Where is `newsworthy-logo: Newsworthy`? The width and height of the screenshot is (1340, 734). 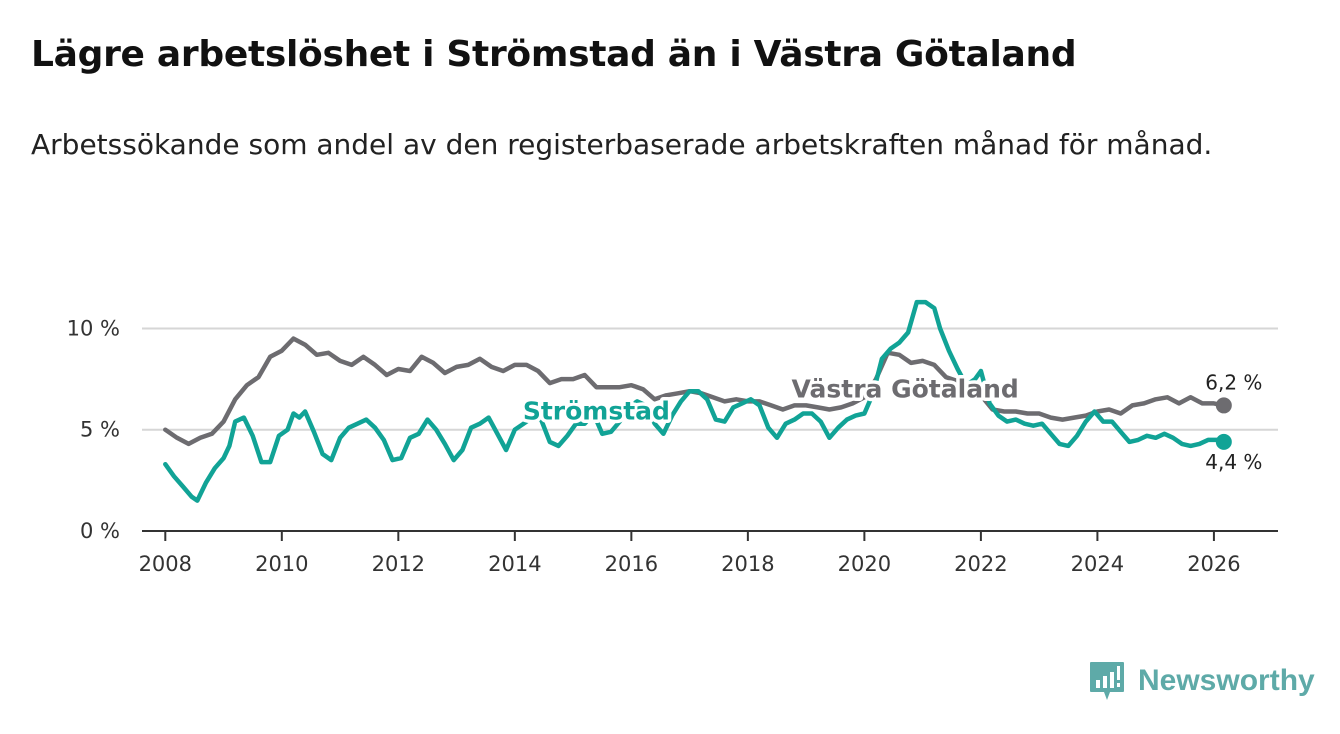 newsworthy-logo: Newsworthy is located at coordinates (1201, 681).